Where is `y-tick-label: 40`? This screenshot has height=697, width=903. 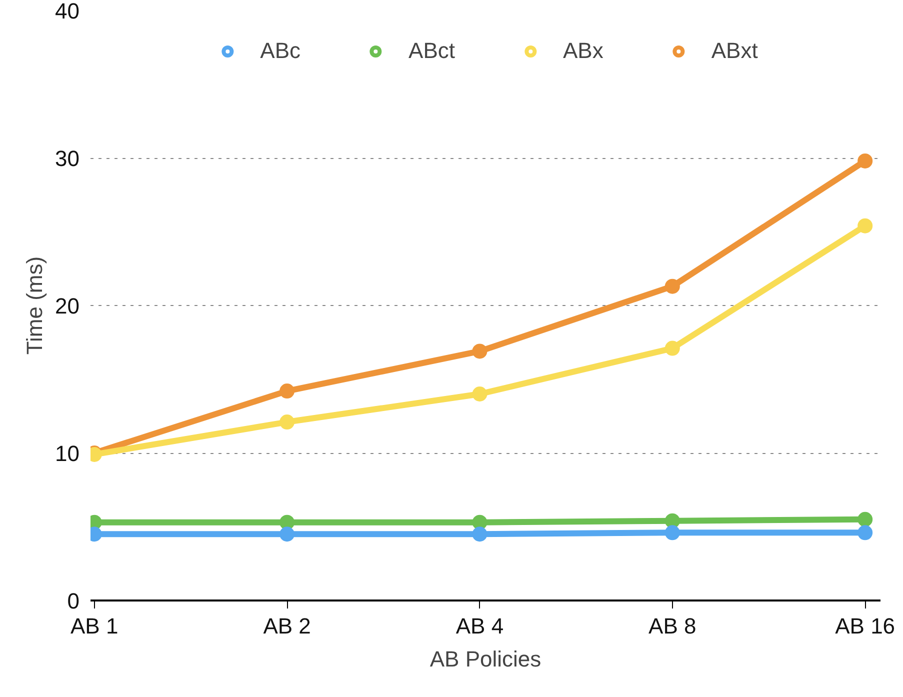 y-tick-label: 40 is located at coordinates (67, 12).